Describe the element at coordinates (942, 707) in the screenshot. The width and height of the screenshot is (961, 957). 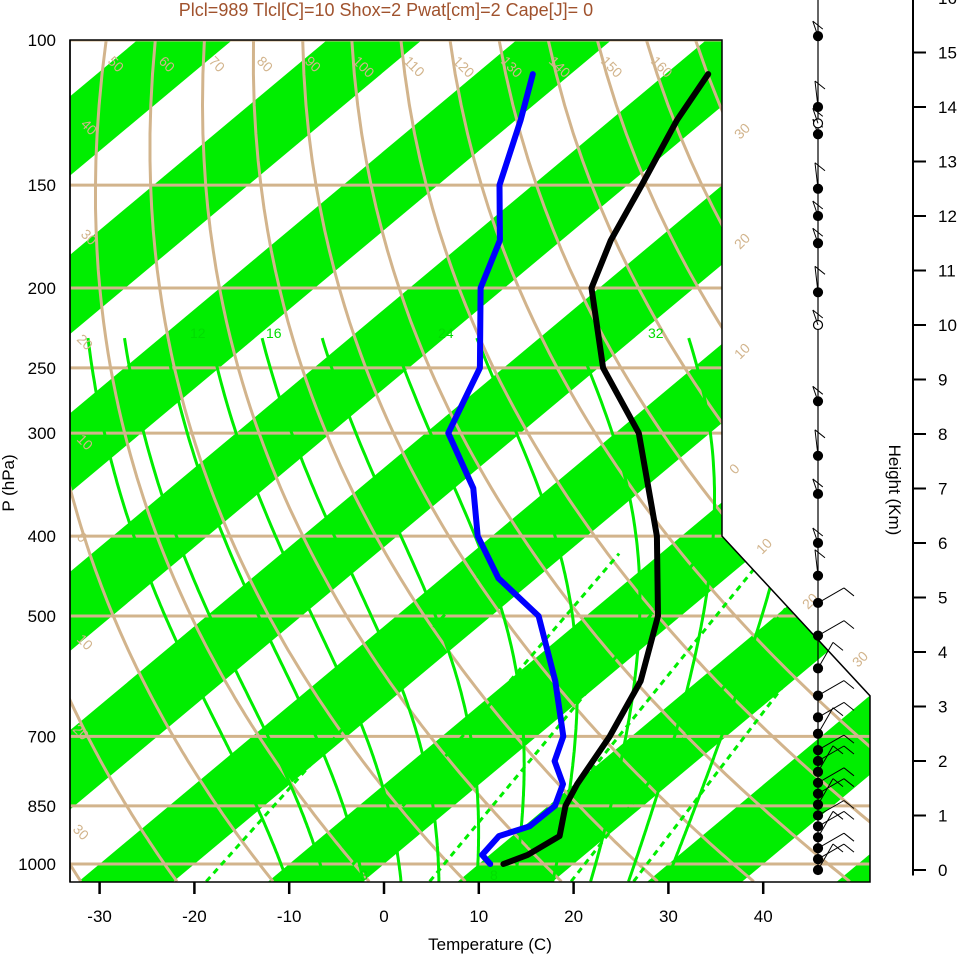
I see `height-tick-label: 3` at that location.